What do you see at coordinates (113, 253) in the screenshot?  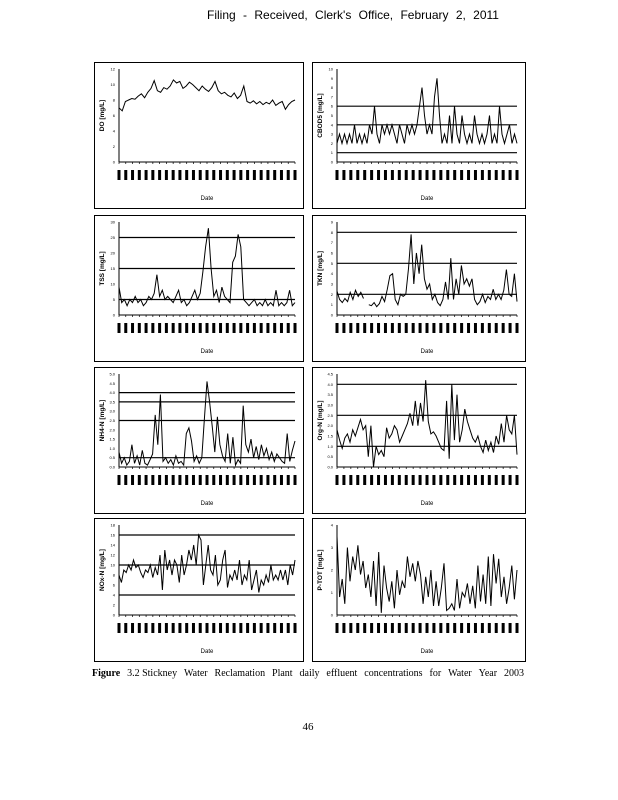 I see `y-tick-label: 20` at bounding box center [113, 253].